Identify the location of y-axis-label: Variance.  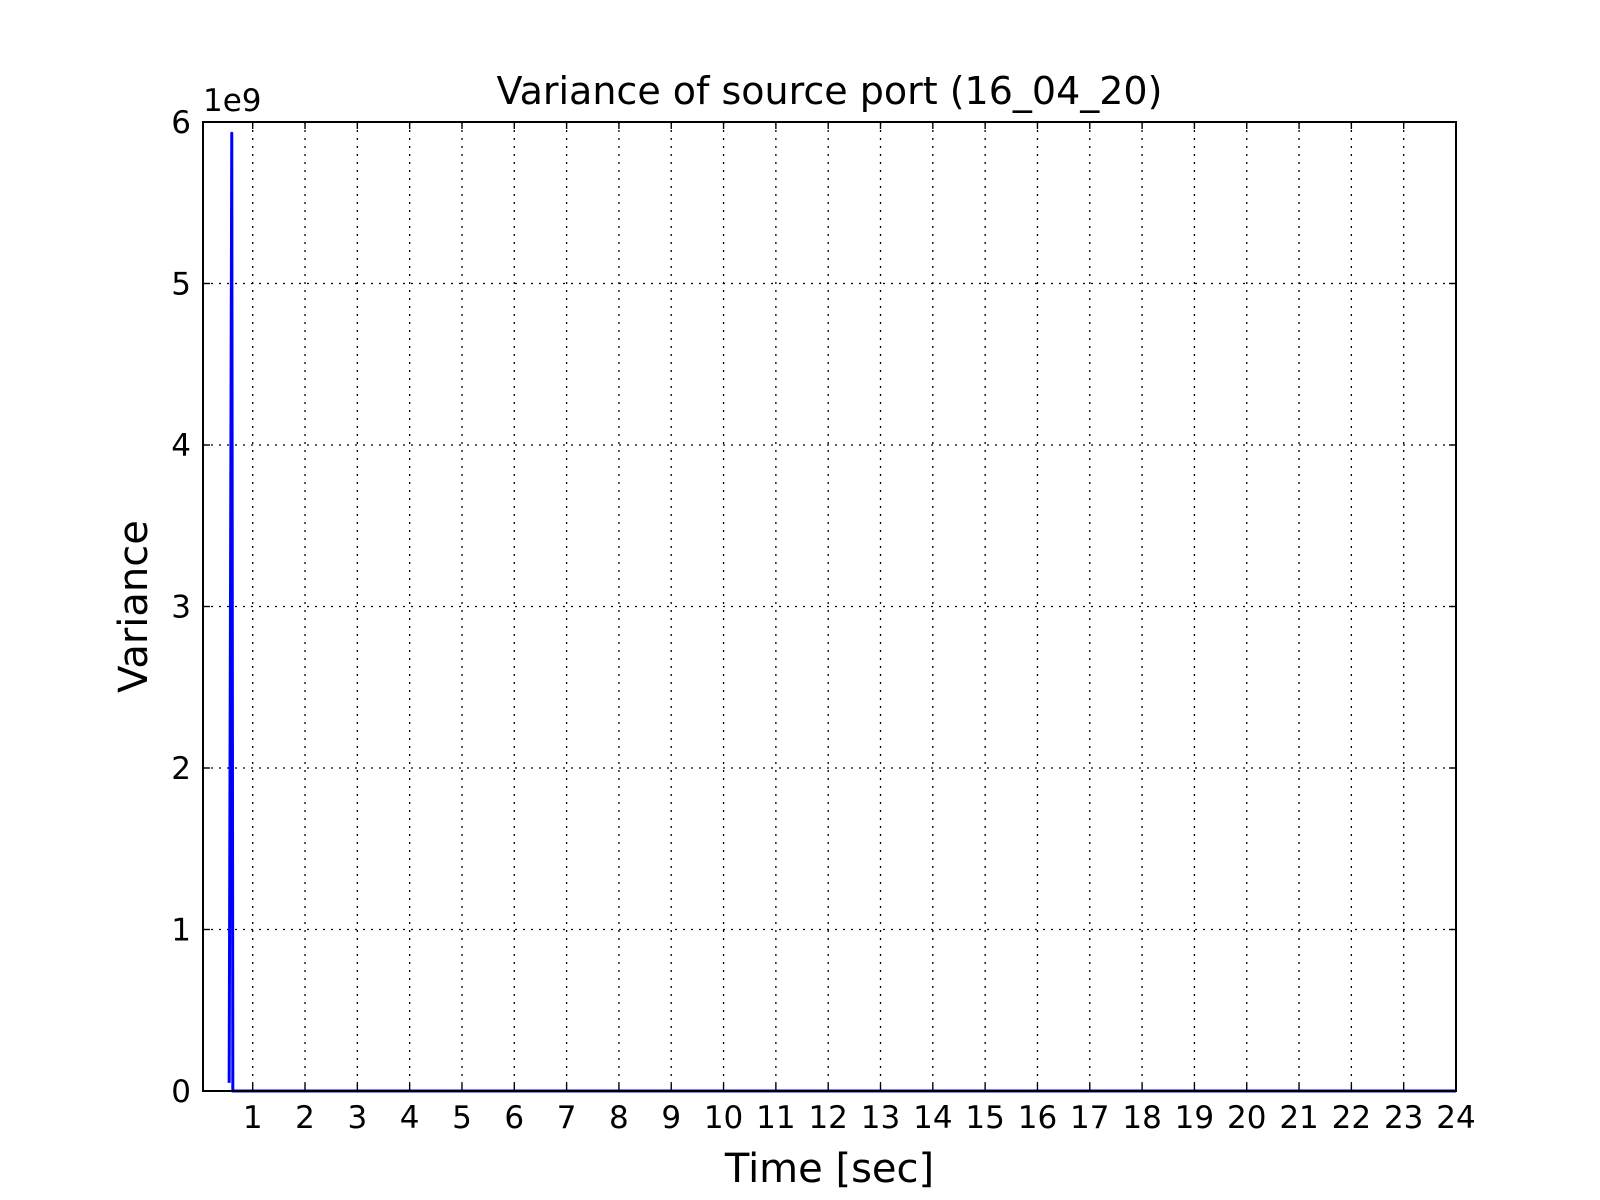
(134, 606).